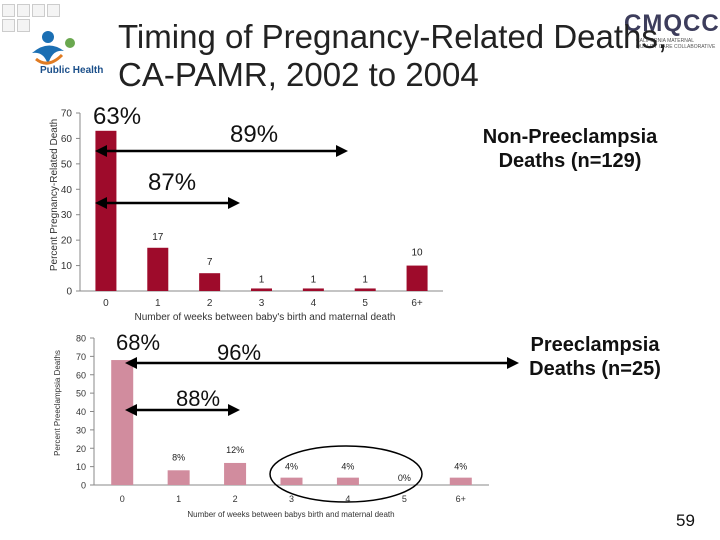 The width and height of the screenshot is (720, 540). What do you see at coordinates (254, 134) in the screenshot?
I see `pct-89-label: 89%` at bounding box center [254, 134].